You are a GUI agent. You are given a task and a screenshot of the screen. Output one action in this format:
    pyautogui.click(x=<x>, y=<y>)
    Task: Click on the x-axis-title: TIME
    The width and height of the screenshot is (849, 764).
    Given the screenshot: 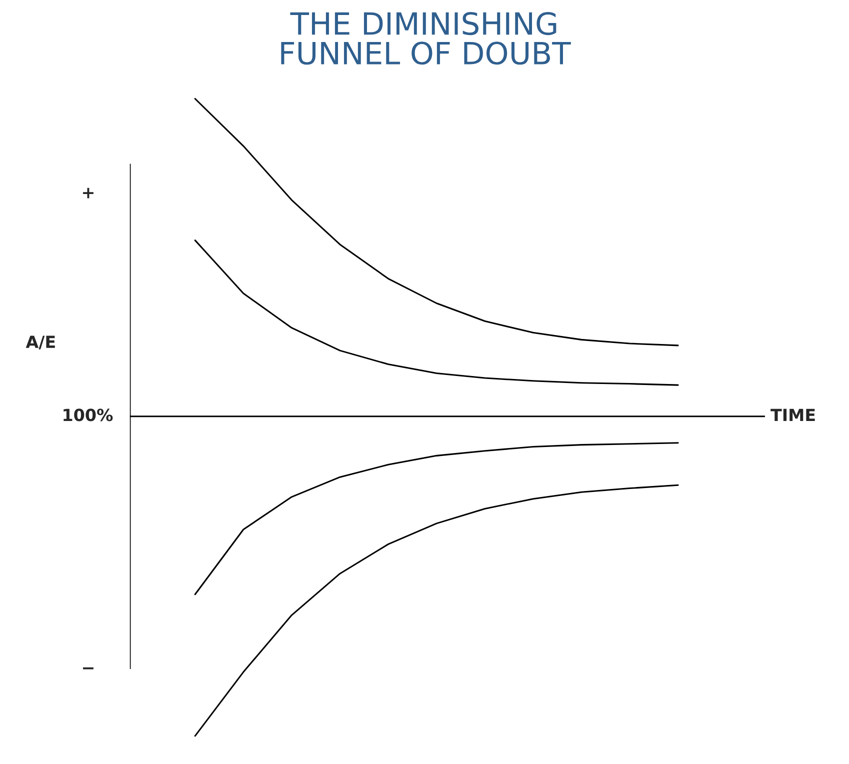 What is the action you would take?
    pyautogui.click(x=792, y=414)
    